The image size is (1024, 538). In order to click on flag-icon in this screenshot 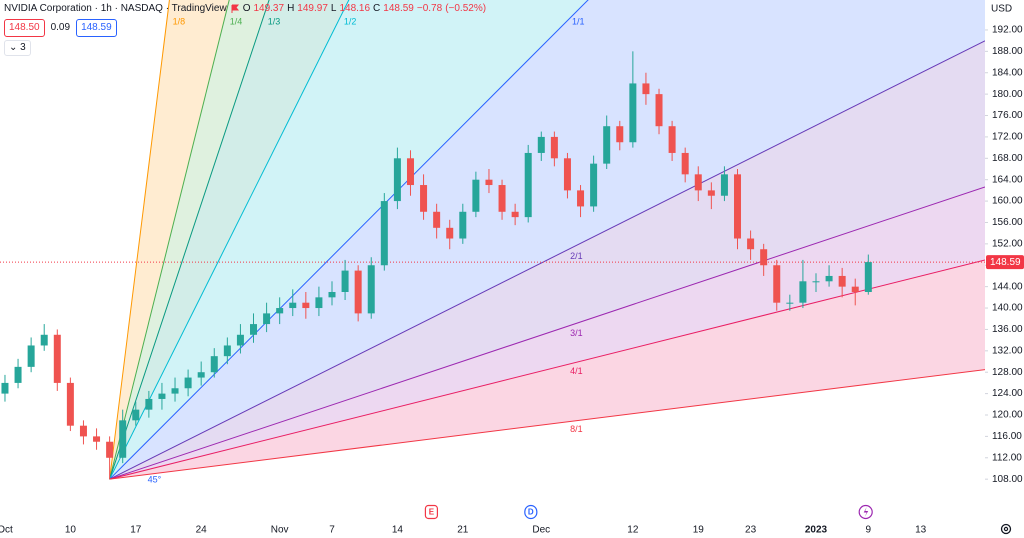, I will do `click(235, 9)`.